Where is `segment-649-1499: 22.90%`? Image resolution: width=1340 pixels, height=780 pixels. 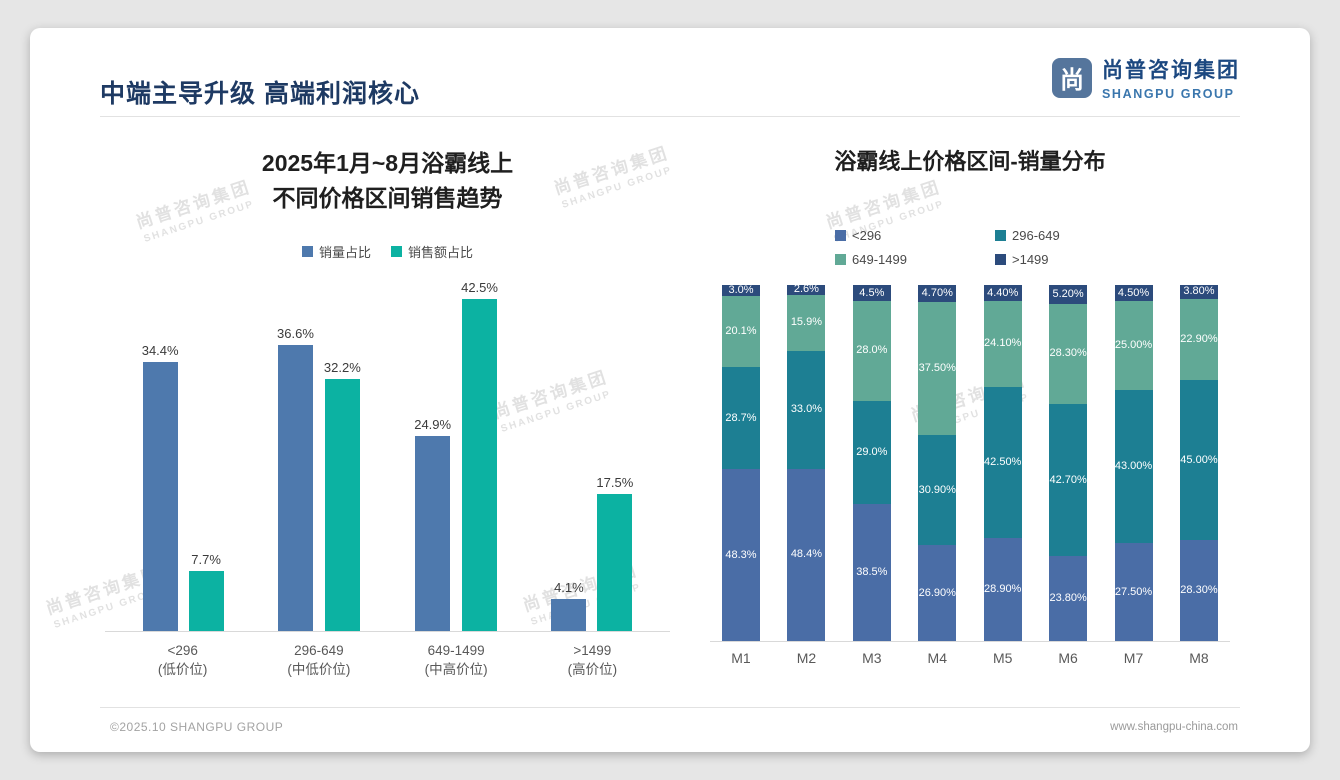 segment-649-1499: 22.90% is located at coordinates (1198, 339).